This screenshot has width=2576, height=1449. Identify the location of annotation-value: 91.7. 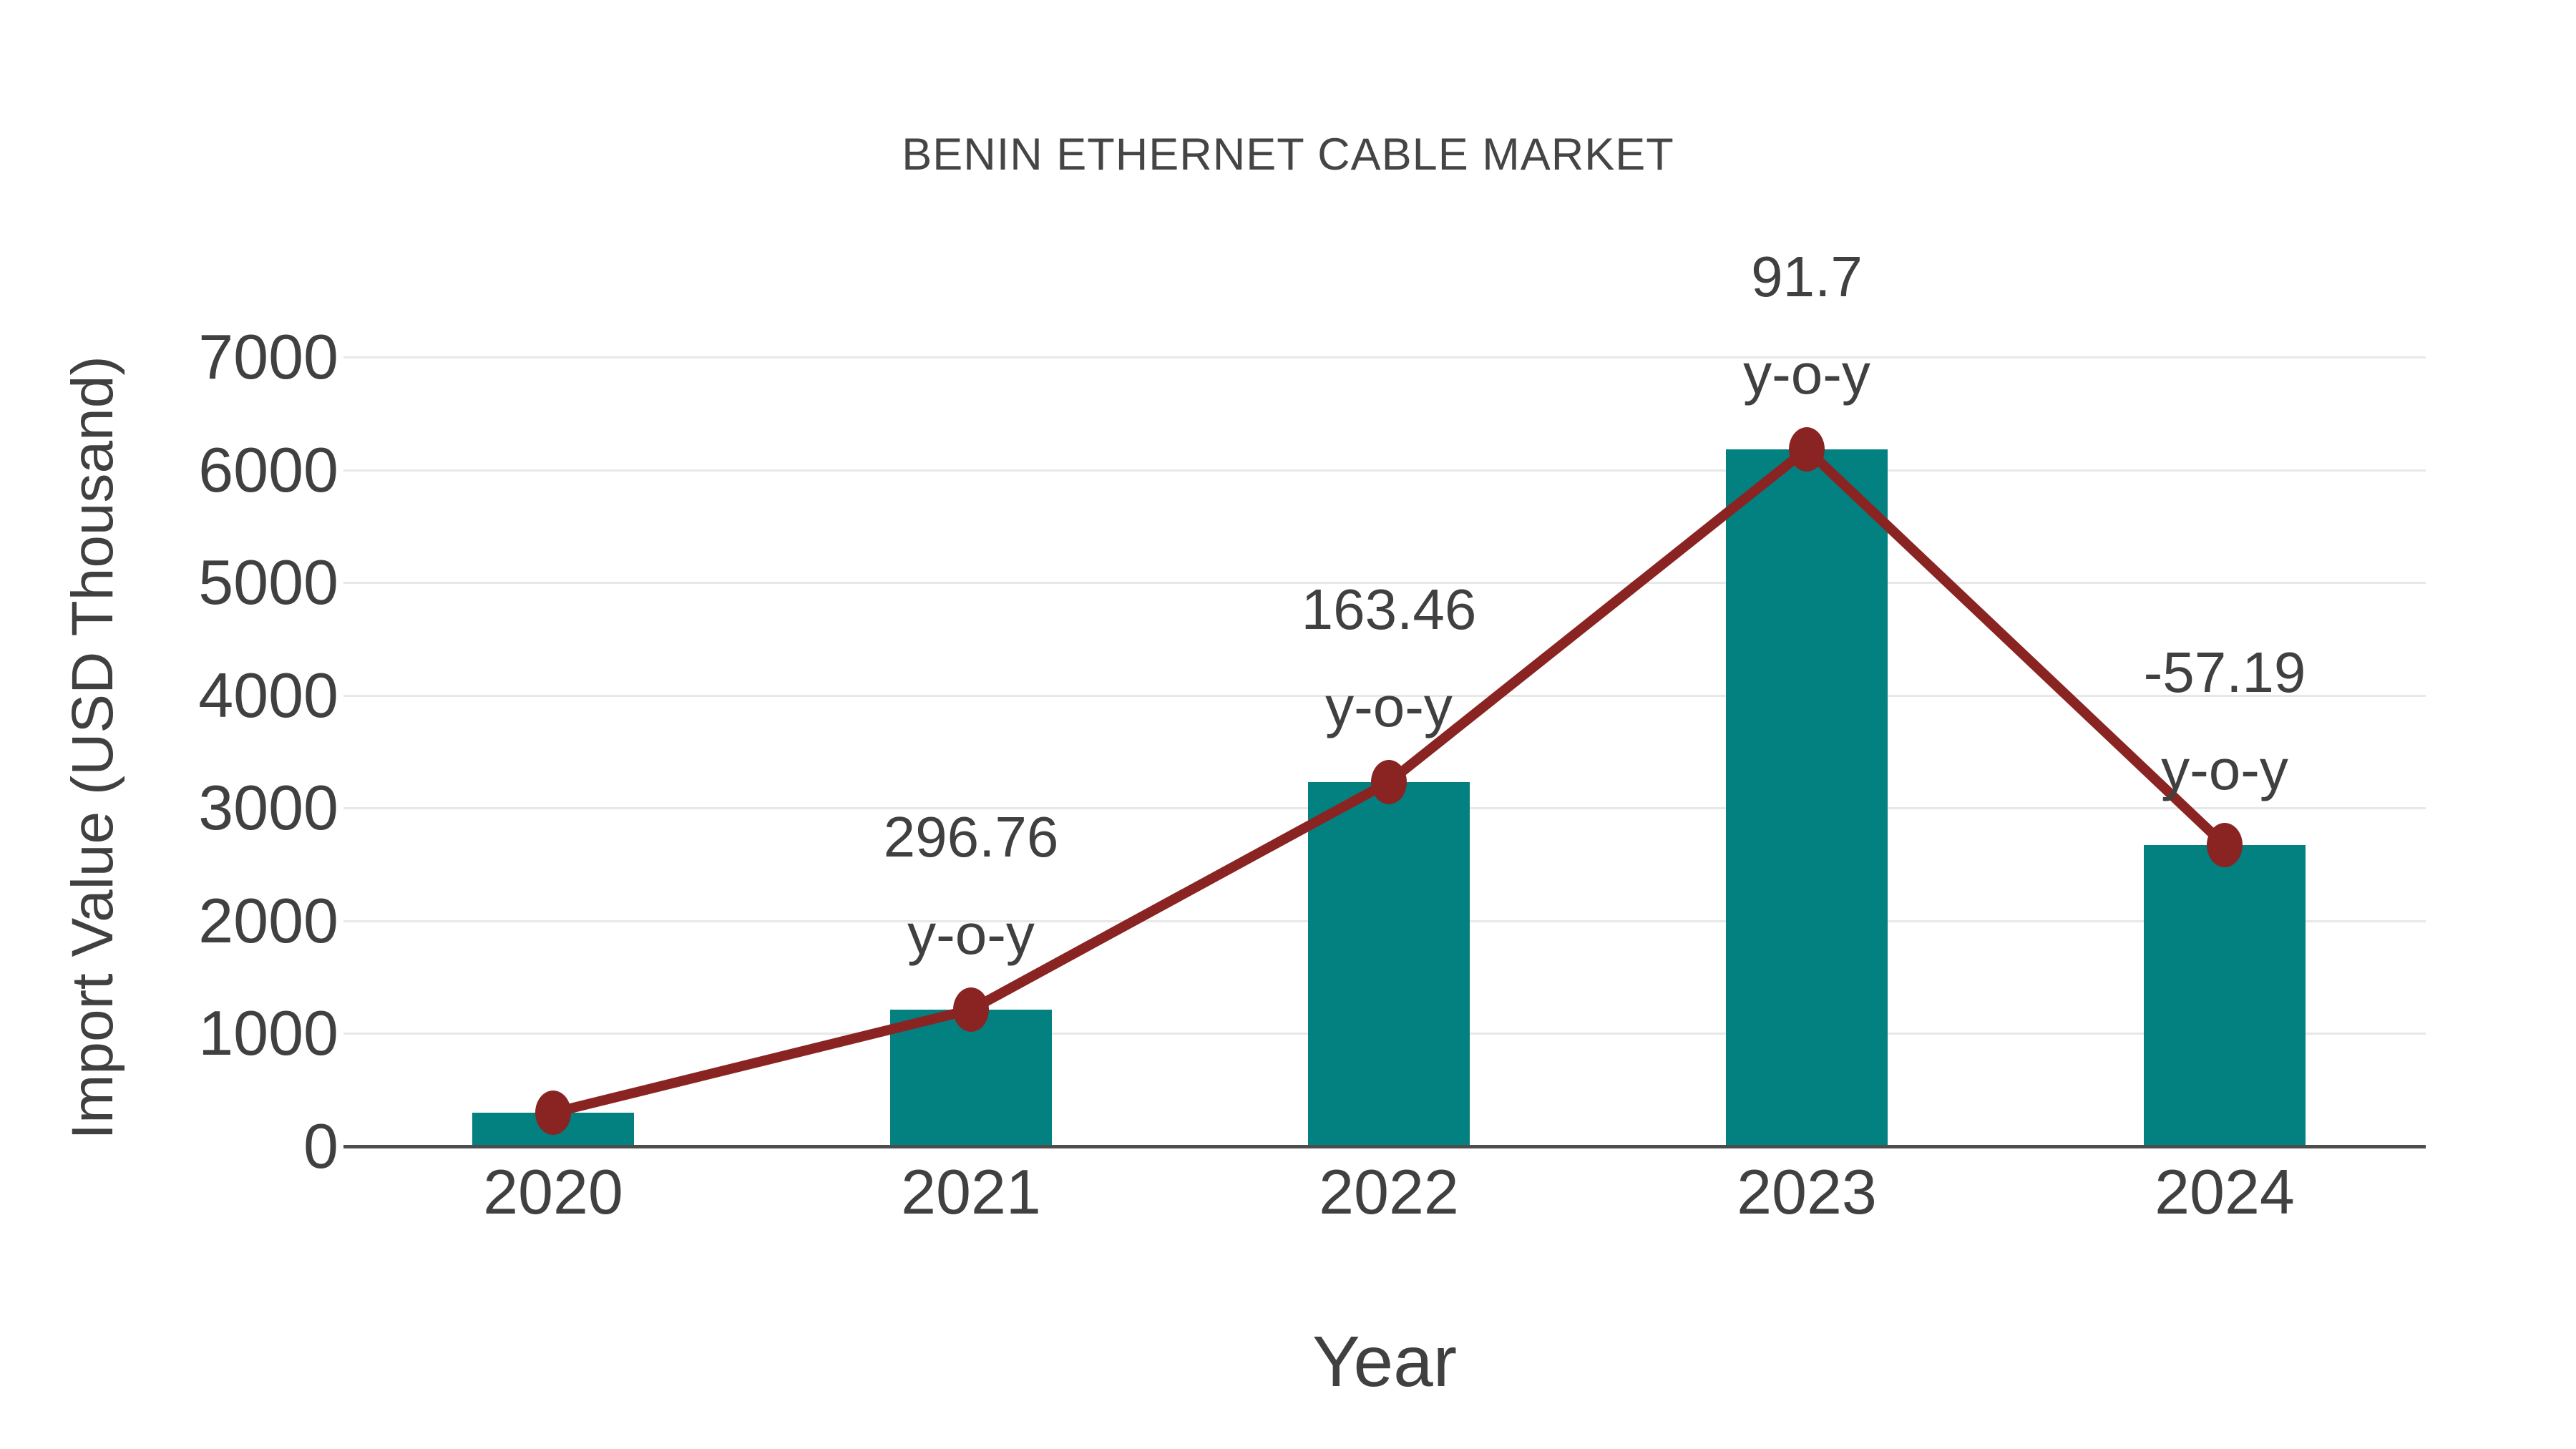
(1807, 276).